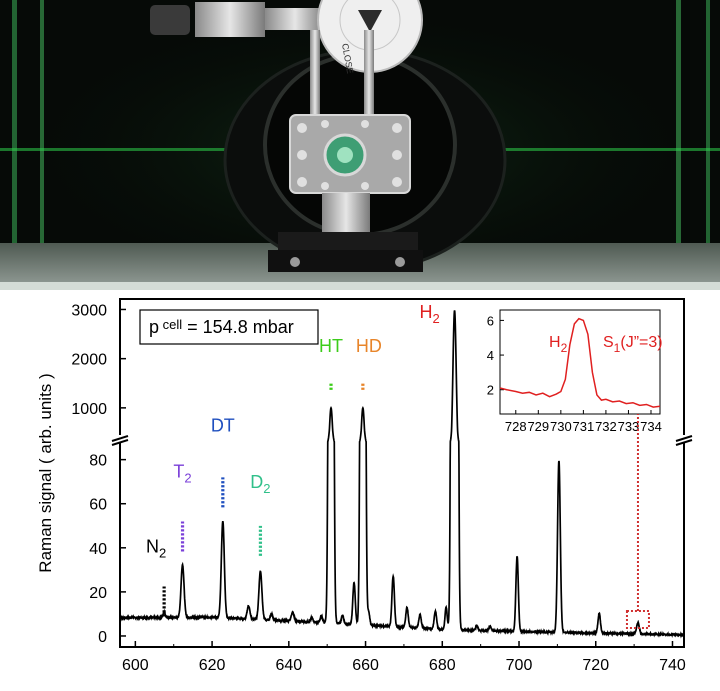  Describe the element at coordinates (442, 665) in the screenshot. I see `x-tick-label: 680` at that location.